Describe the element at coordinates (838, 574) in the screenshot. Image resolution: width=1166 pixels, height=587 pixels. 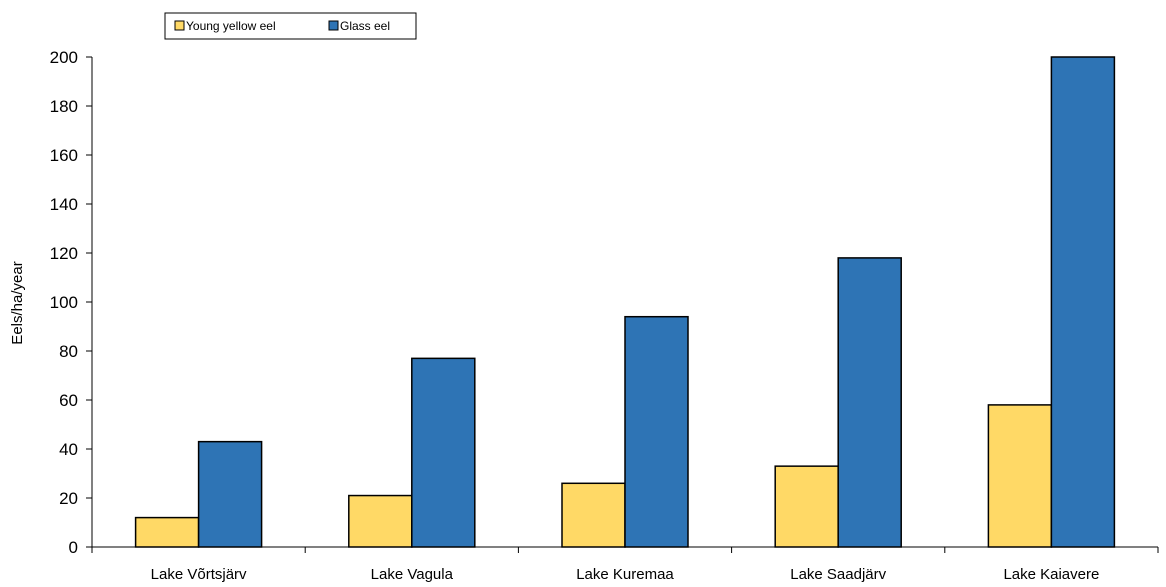
I see `x-category-label-3: Lake Saadjärv` at that location.